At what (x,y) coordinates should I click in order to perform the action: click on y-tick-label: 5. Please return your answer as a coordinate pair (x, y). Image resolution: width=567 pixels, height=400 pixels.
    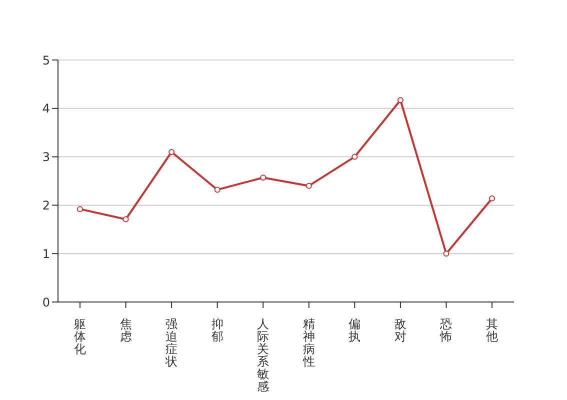
    Looking at the image, I should click on (46, 60).